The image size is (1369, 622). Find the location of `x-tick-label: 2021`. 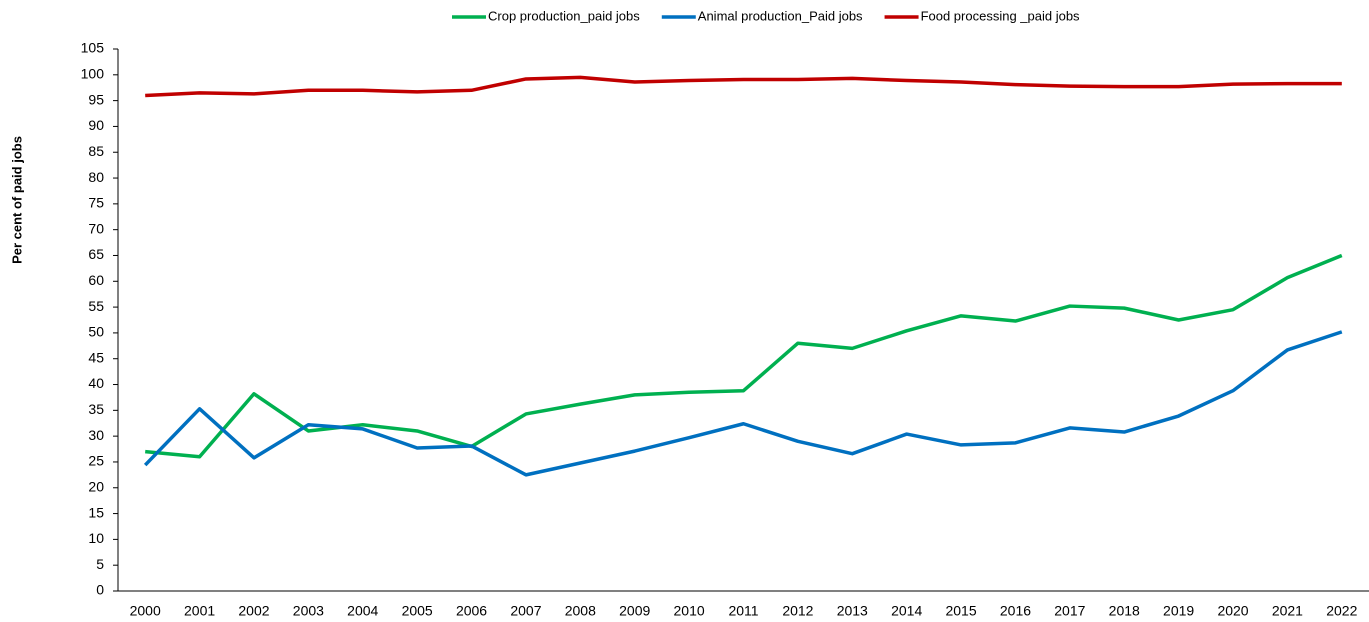

x-tick-label: 2021 is located at coordinates (1287, 611).